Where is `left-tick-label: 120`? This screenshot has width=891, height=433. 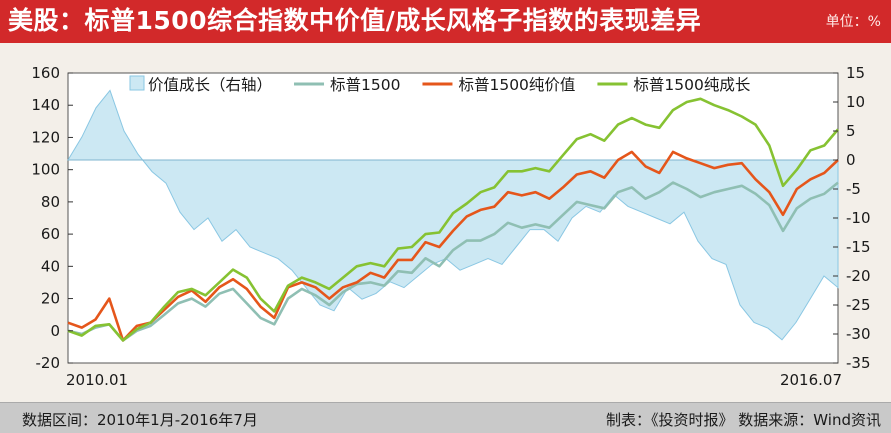 left-tick-label: 120 is located at coordinates (45, 137).